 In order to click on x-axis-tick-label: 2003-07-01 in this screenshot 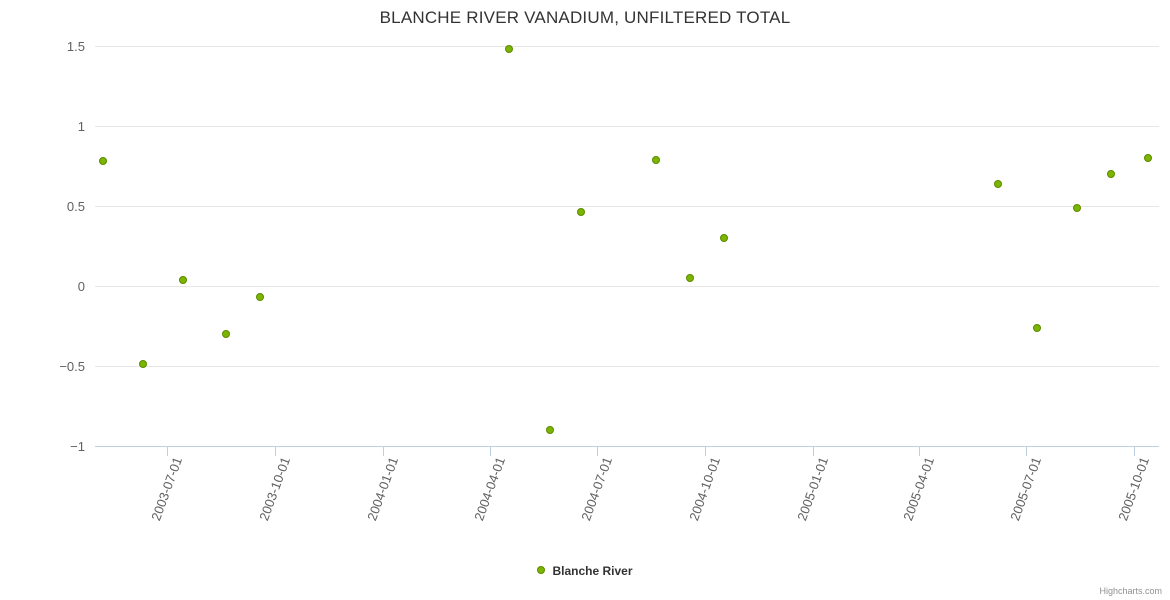, I will do `click(166, 489)`.